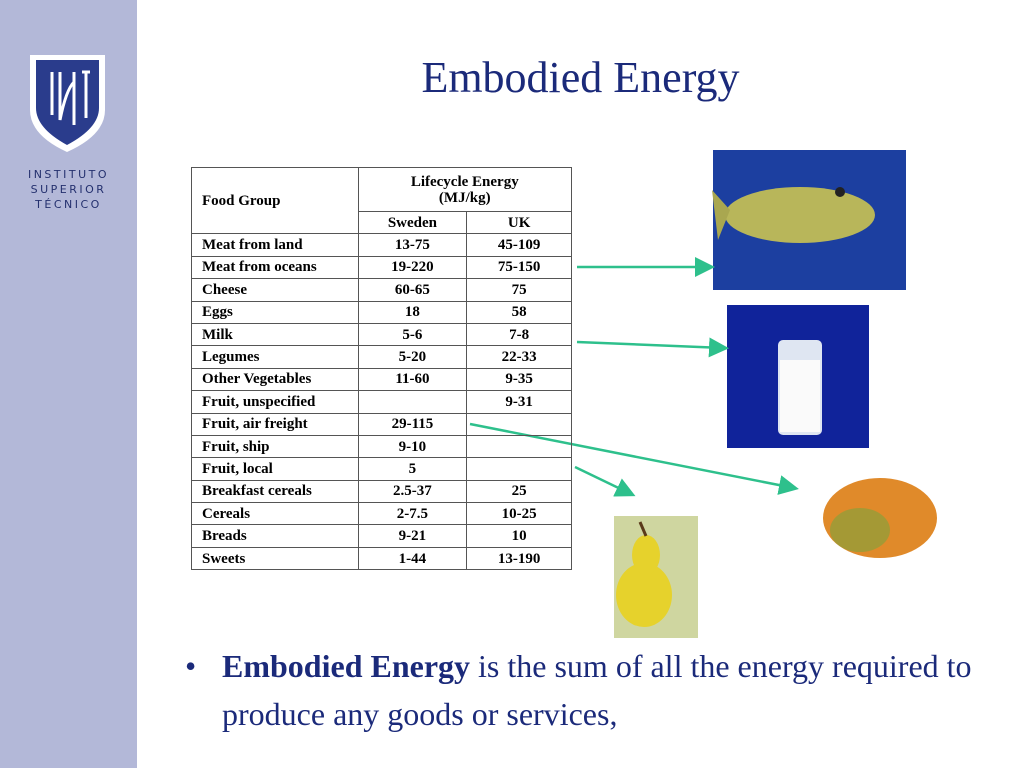  I want to click on table-cell: Eggs, so click(275, 312).